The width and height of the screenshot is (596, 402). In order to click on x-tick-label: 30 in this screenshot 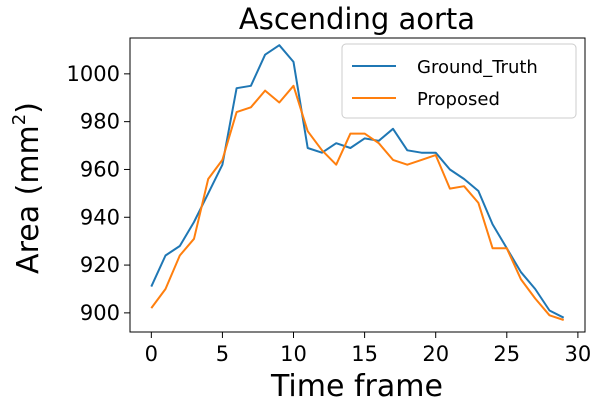, I will do `click(578, 354)`.